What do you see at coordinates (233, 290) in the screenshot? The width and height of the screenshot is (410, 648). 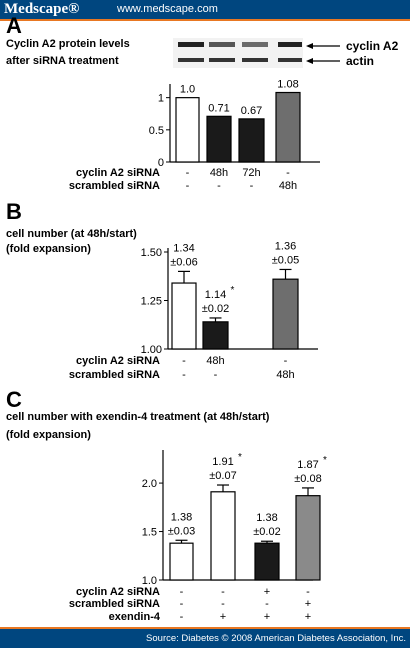 I see `panel-b-significance-mark: *` at bounding box center [233, 290].